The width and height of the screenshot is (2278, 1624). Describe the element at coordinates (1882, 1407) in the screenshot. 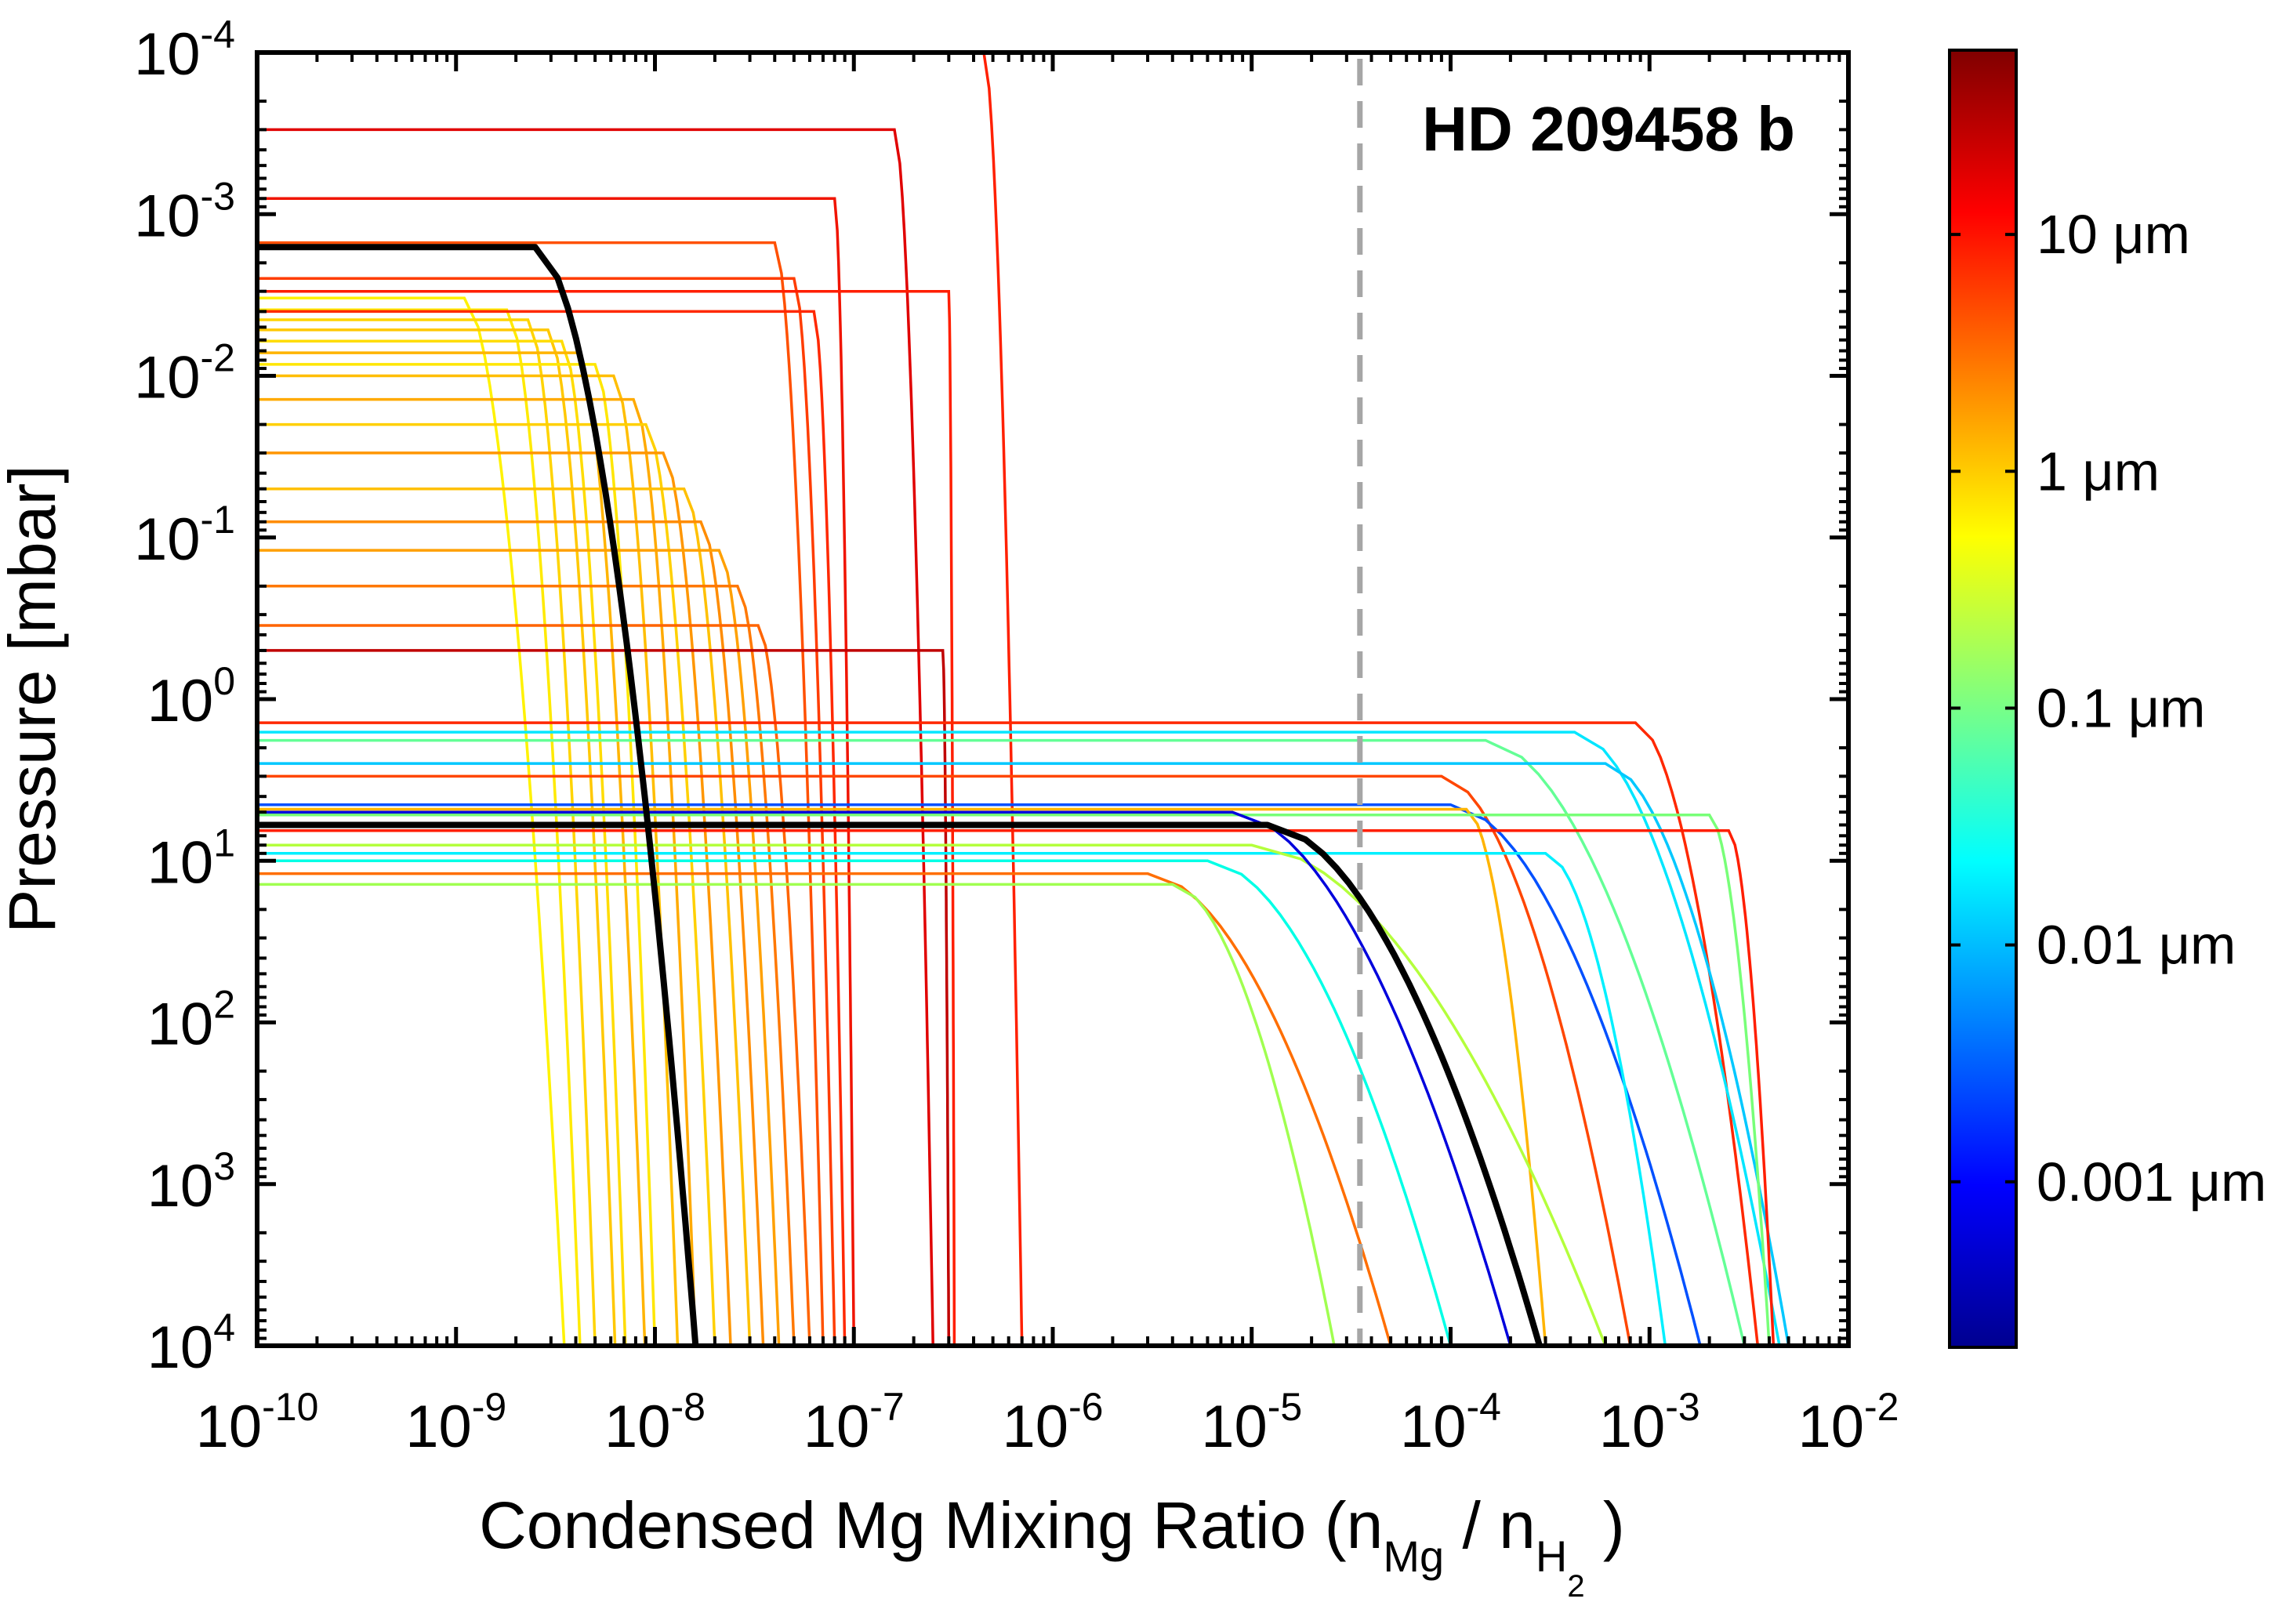

I see `x-tick-exponent: -2` at that location.